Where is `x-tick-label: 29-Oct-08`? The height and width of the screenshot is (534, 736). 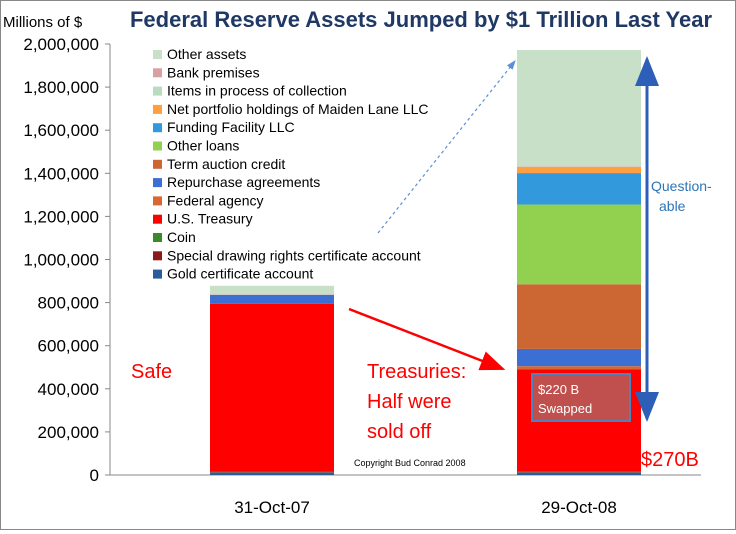 x-tick-label: 29-Oct-08 is located at coordinates (579, 507).